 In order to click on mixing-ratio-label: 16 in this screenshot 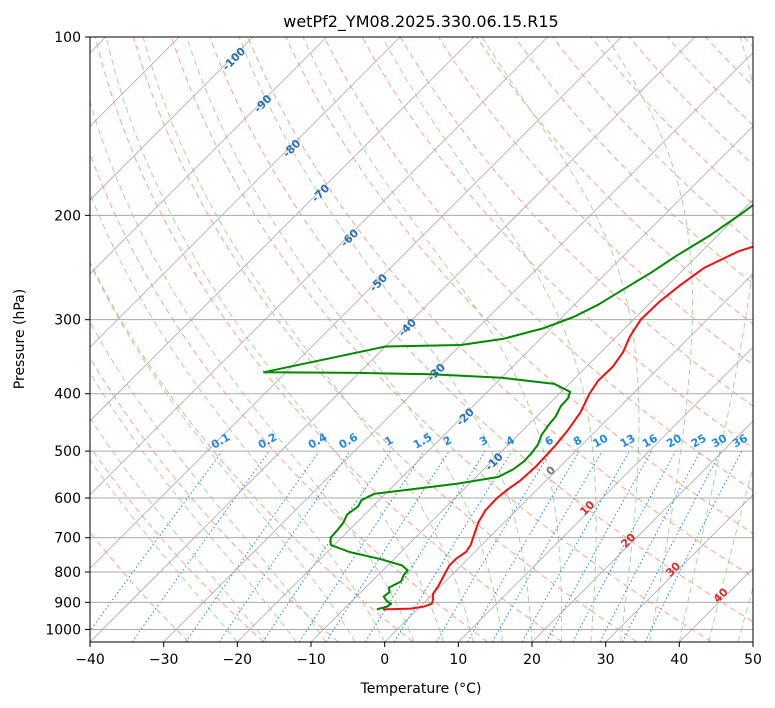, I will do `click(650, 440)`.